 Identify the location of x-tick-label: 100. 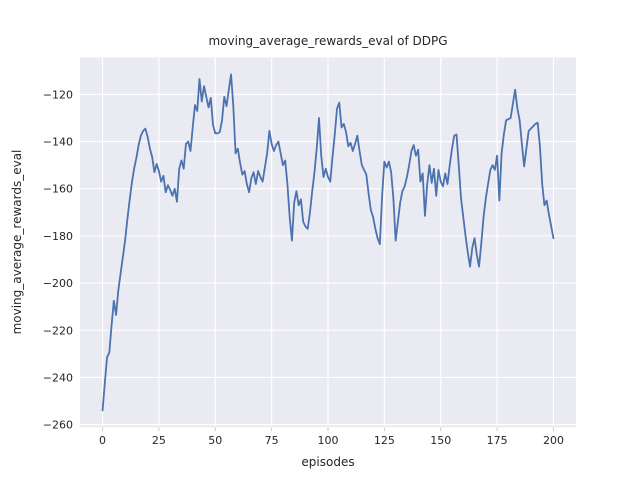
(328, 440).